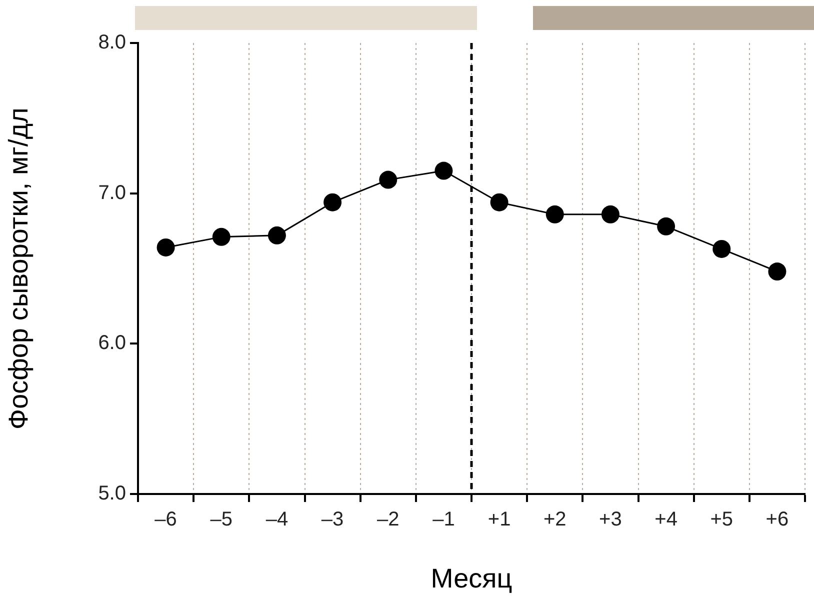 This screenshot has width=814, height=600. Describe the element at coordinates (666, 519) in the screenshot. I see `x-tick-label: +4` at that location.